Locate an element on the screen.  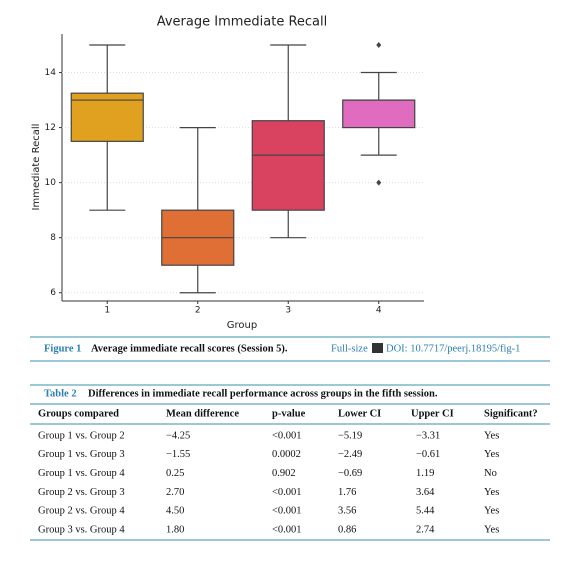
table-cell: −5.19 is located at coordinates (350, 435).